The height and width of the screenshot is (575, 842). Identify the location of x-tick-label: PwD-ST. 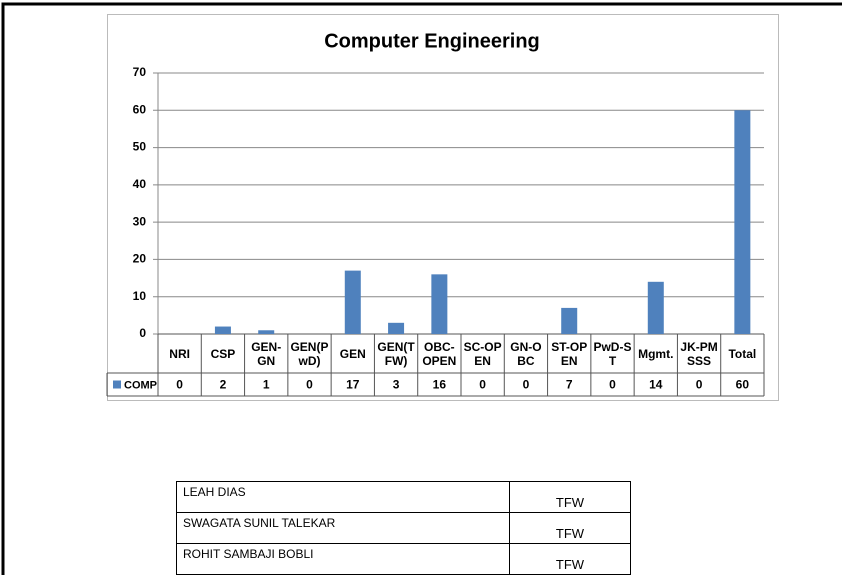
(612, 353).